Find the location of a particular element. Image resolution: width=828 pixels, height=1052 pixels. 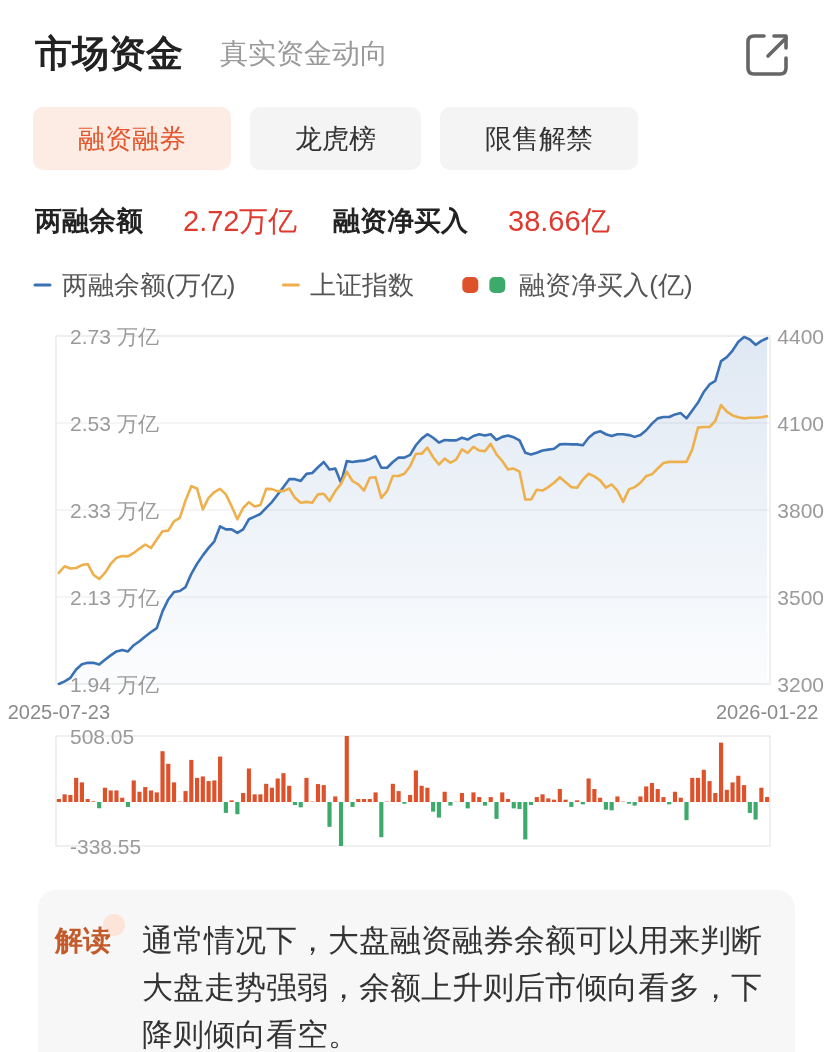

text: 38.66亿 is located at coordinates (559, 221).